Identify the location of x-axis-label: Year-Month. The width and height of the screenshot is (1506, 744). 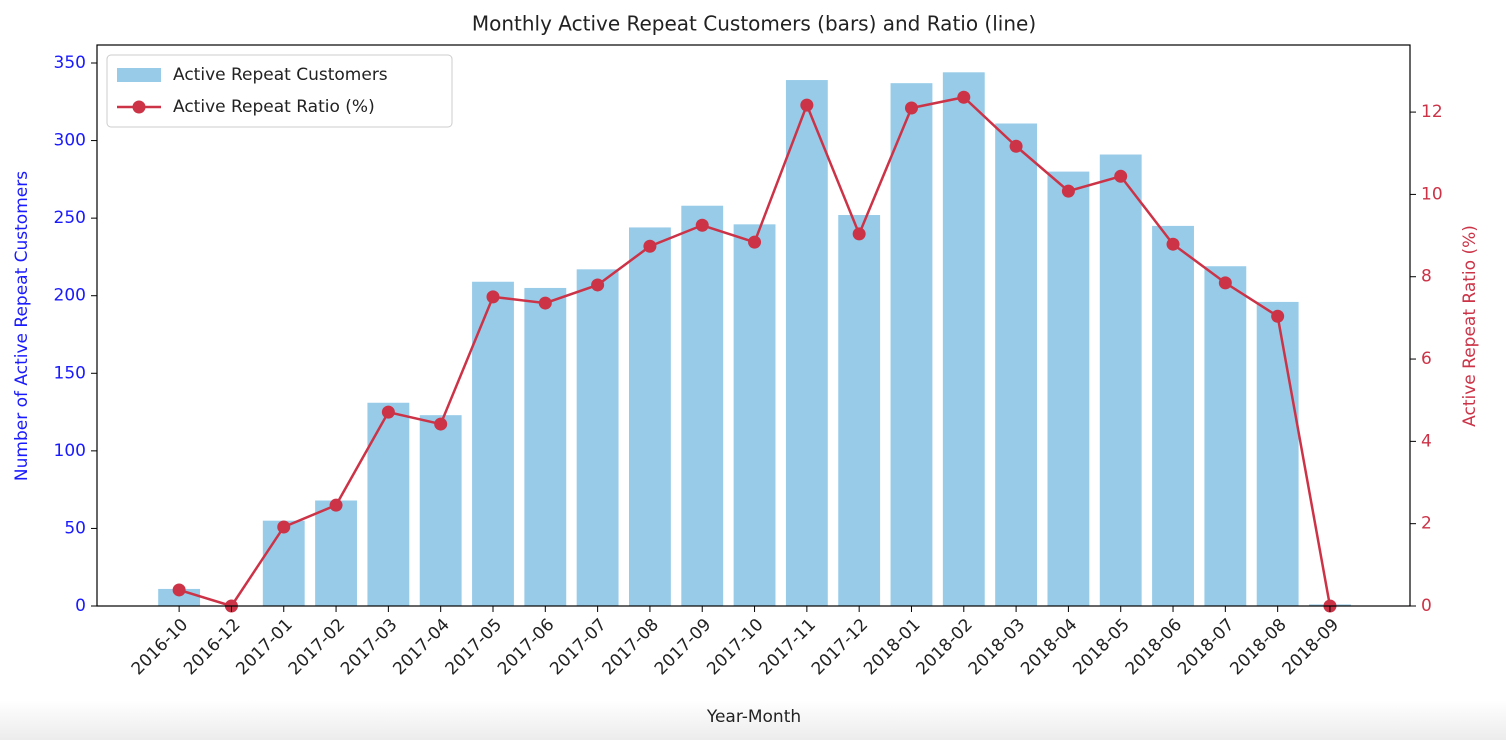
(753, 717).